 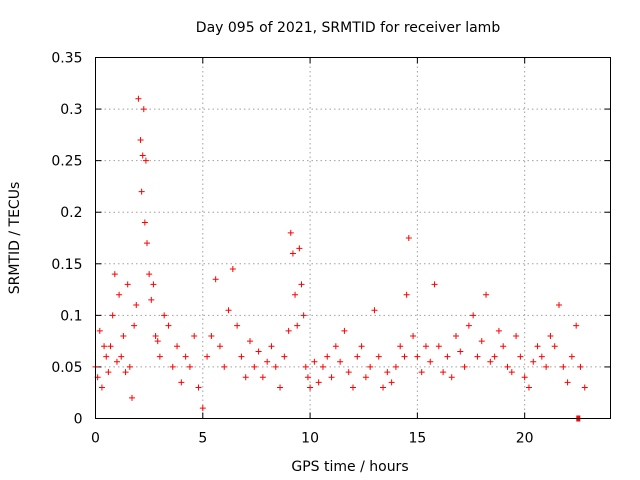 What do you see at coordinates (349, 467) in the screenshot?
I see `x-axis-label: GPS time / hours` at bounding box center [349, 467].